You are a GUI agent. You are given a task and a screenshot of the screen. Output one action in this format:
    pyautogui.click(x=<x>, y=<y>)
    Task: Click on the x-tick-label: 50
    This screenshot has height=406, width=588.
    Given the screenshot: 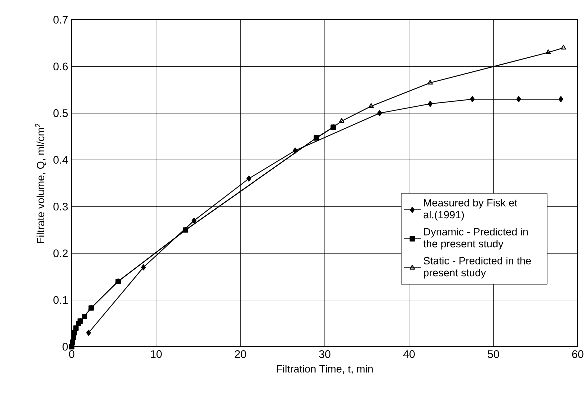 What is the action you would take?
    pyautogui.click(x=494, y=354)
    